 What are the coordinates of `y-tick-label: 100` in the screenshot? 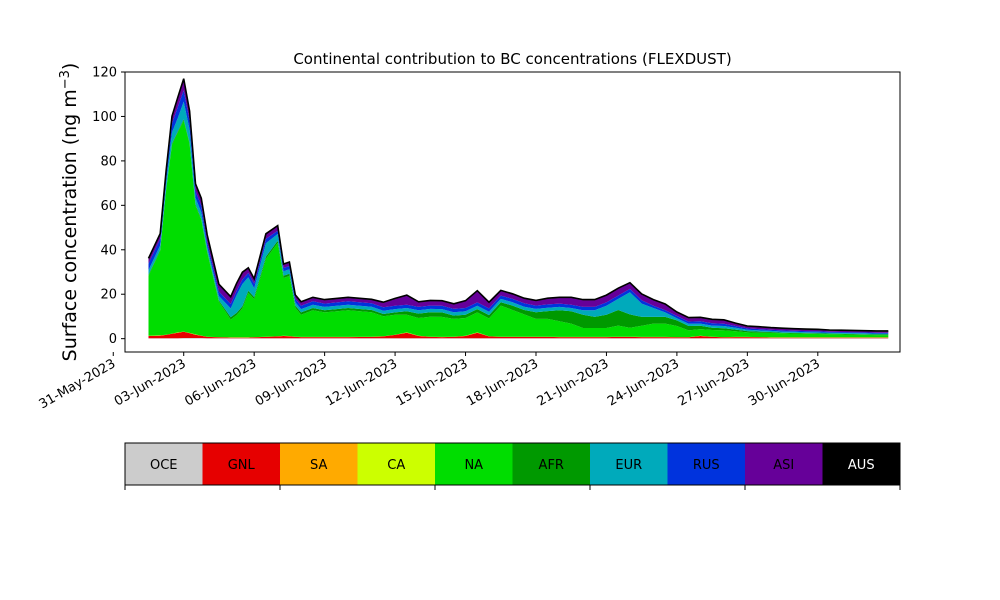 It's located at (104, 117).